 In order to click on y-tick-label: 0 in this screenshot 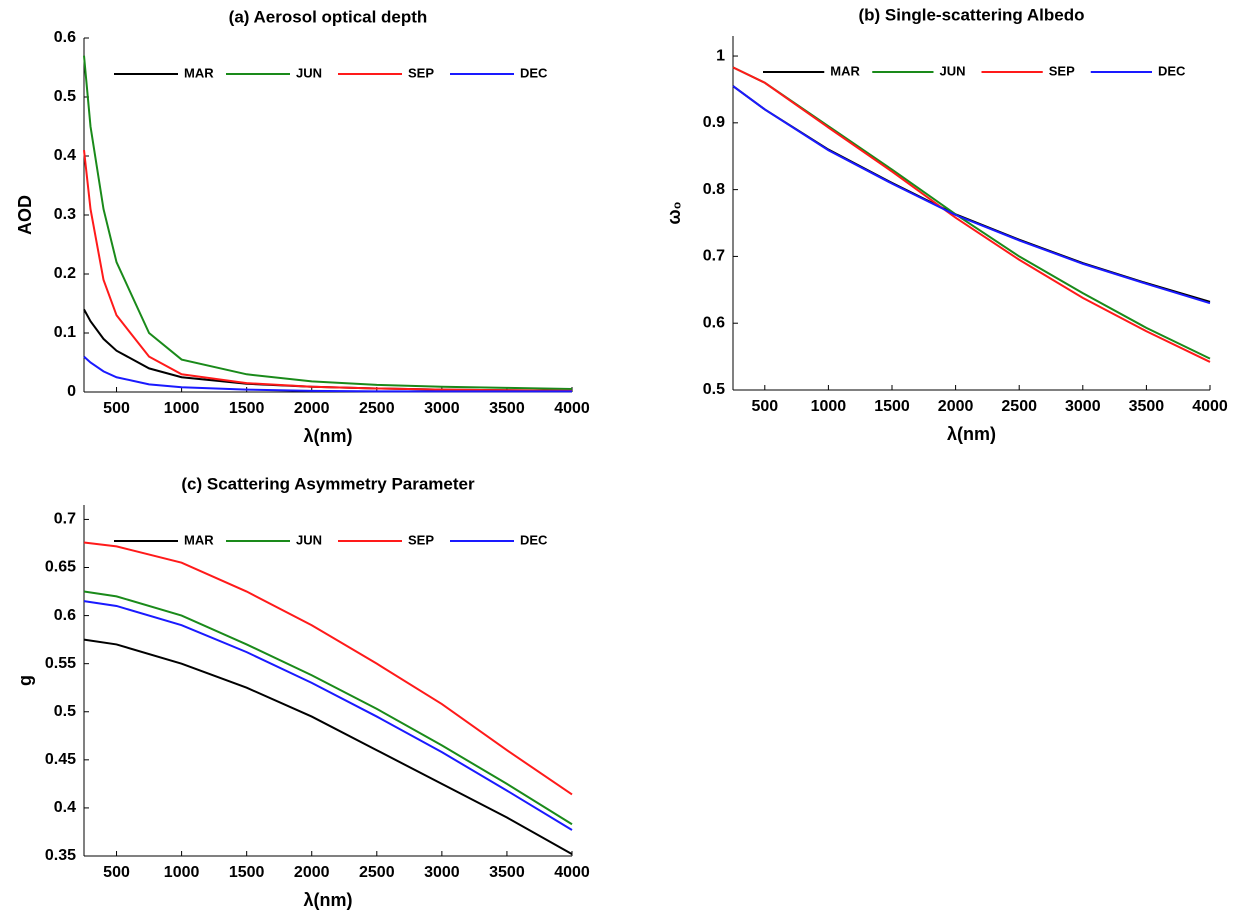, I will do `click(71, 391)`.